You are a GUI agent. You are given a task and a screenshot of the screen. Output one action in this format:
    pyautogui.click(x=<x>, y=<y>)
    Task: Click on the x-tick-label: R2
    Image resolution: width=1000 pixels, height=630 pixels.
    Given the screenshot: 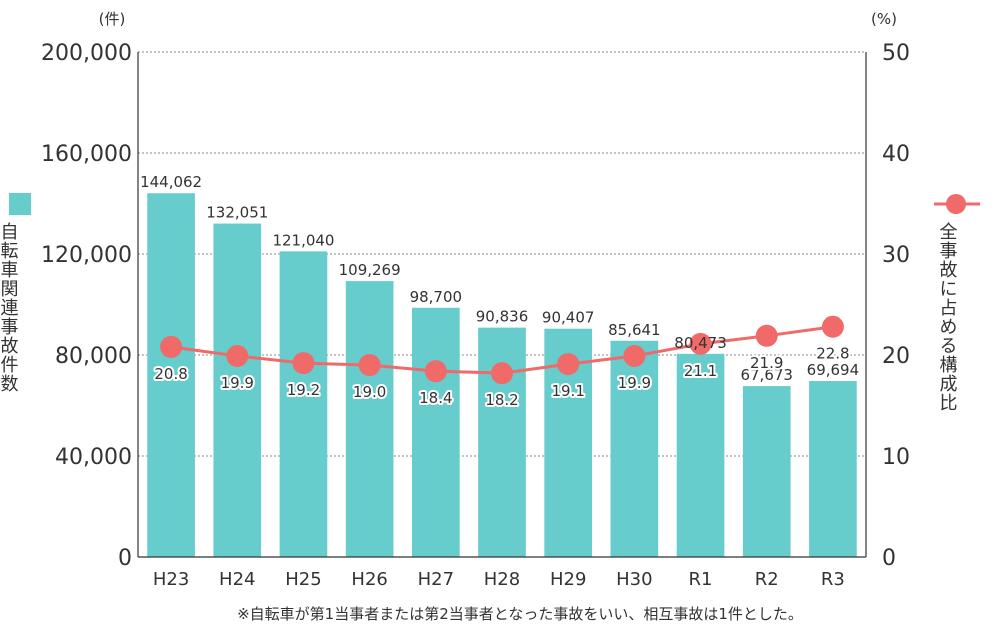 What is the action you would take?
    pyautogui.click(x=767, y=579)
    